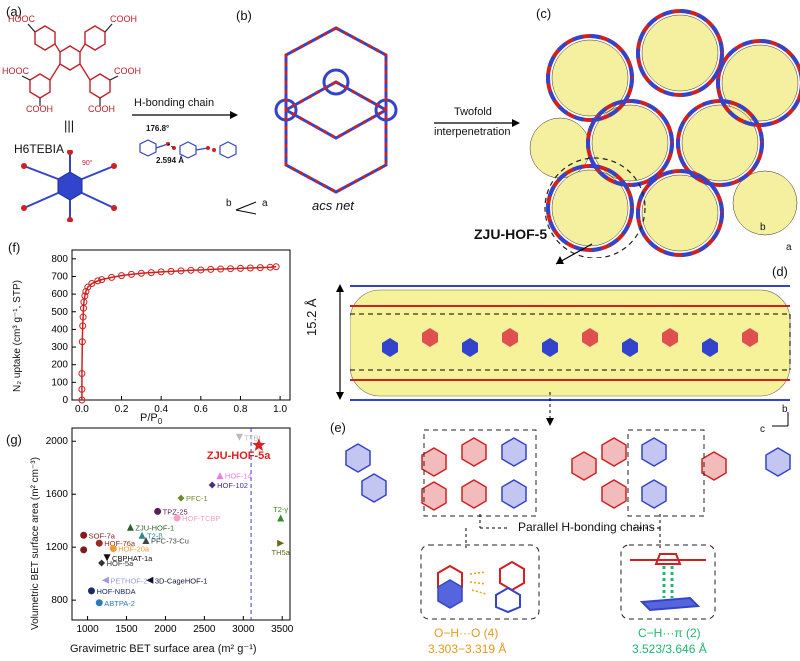 Image resolution: width=800 pixels, height=661 pixels. What do you see at coordinates (473, 112) in the screenshot?
I see `arrow-label-twofold: Twofold` at bounding box center [473, 112].